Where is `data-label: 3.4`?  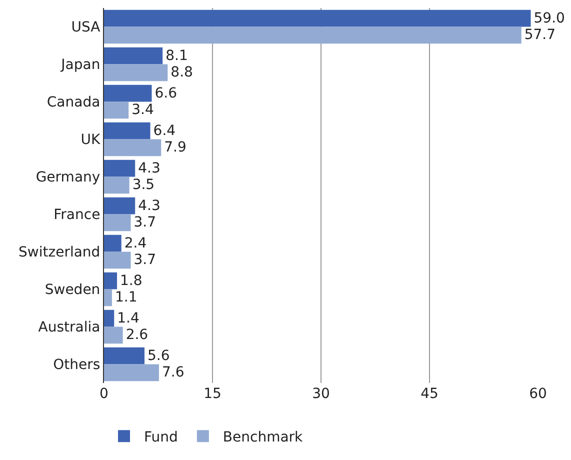 data-label: 3.4 is located at coordinates (143, 110).